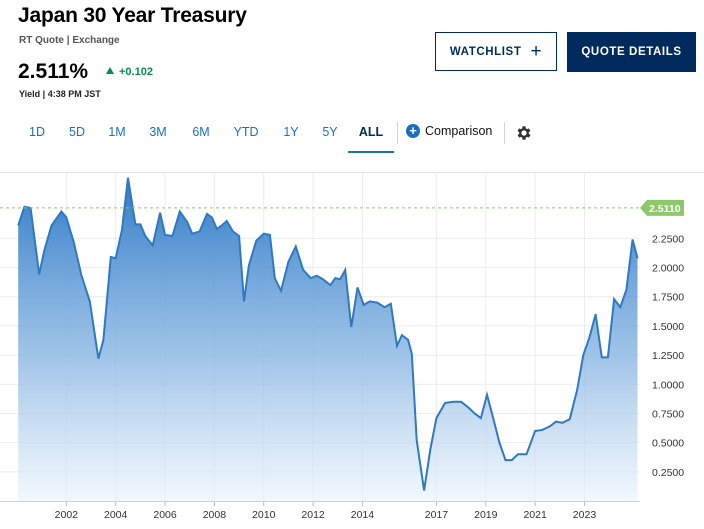 The height and width of the screenshot is (529, 704). What do you see at coordinates (158, 132) in the screenshot?
I see `range-tab-3m: 3M` at bounding box center [158, 132].